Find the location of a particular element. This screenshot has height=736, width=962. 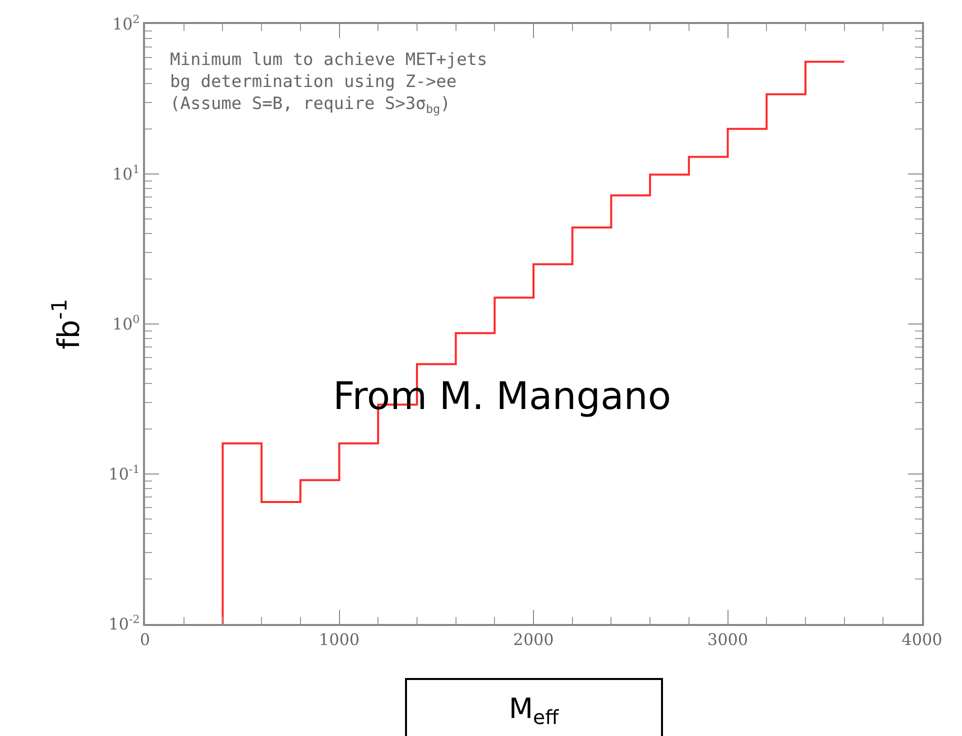

x-tick-label: 3000 is located at coordinates (727, 640).